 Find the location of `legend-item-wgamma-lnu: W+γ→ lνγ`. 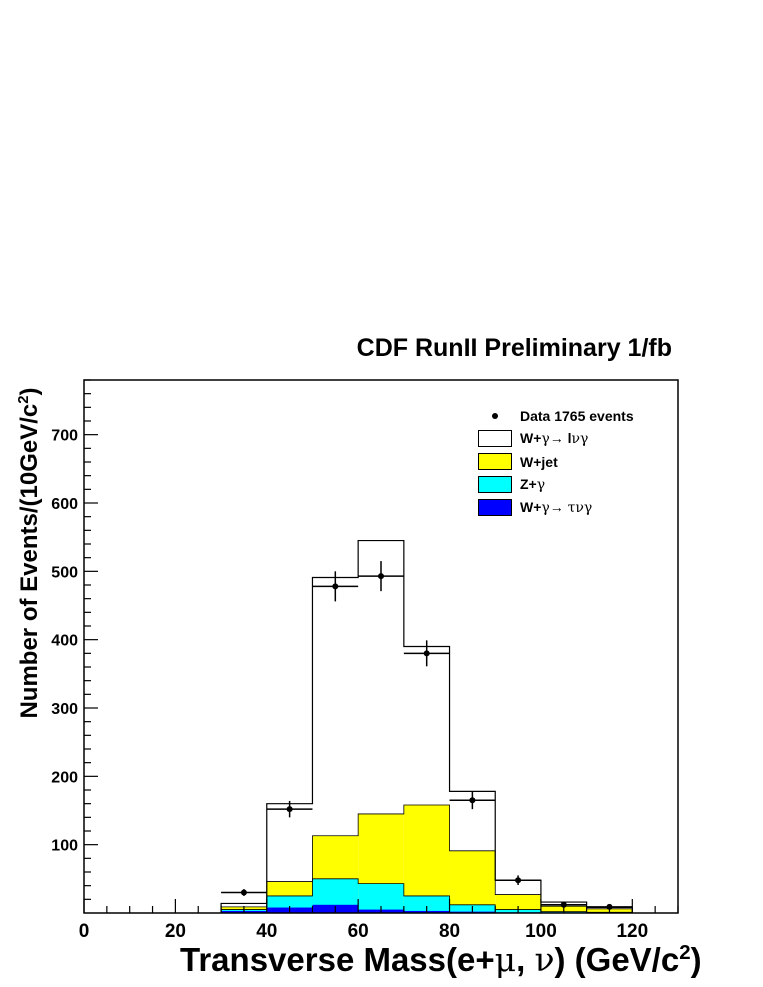

legend-item-wgamma-lnu: W+γ→ lνγ is located at coordinates (578, 438).